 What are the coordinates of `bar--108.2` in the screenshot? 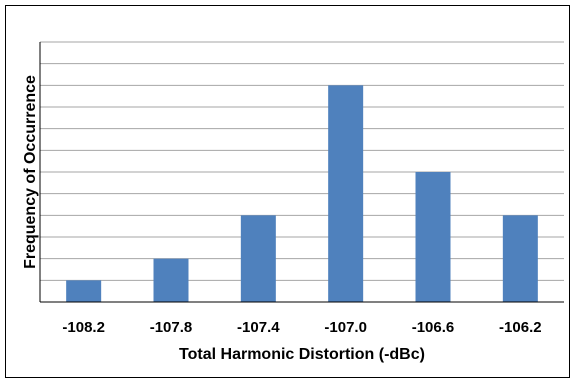 It's located at (84, 291).